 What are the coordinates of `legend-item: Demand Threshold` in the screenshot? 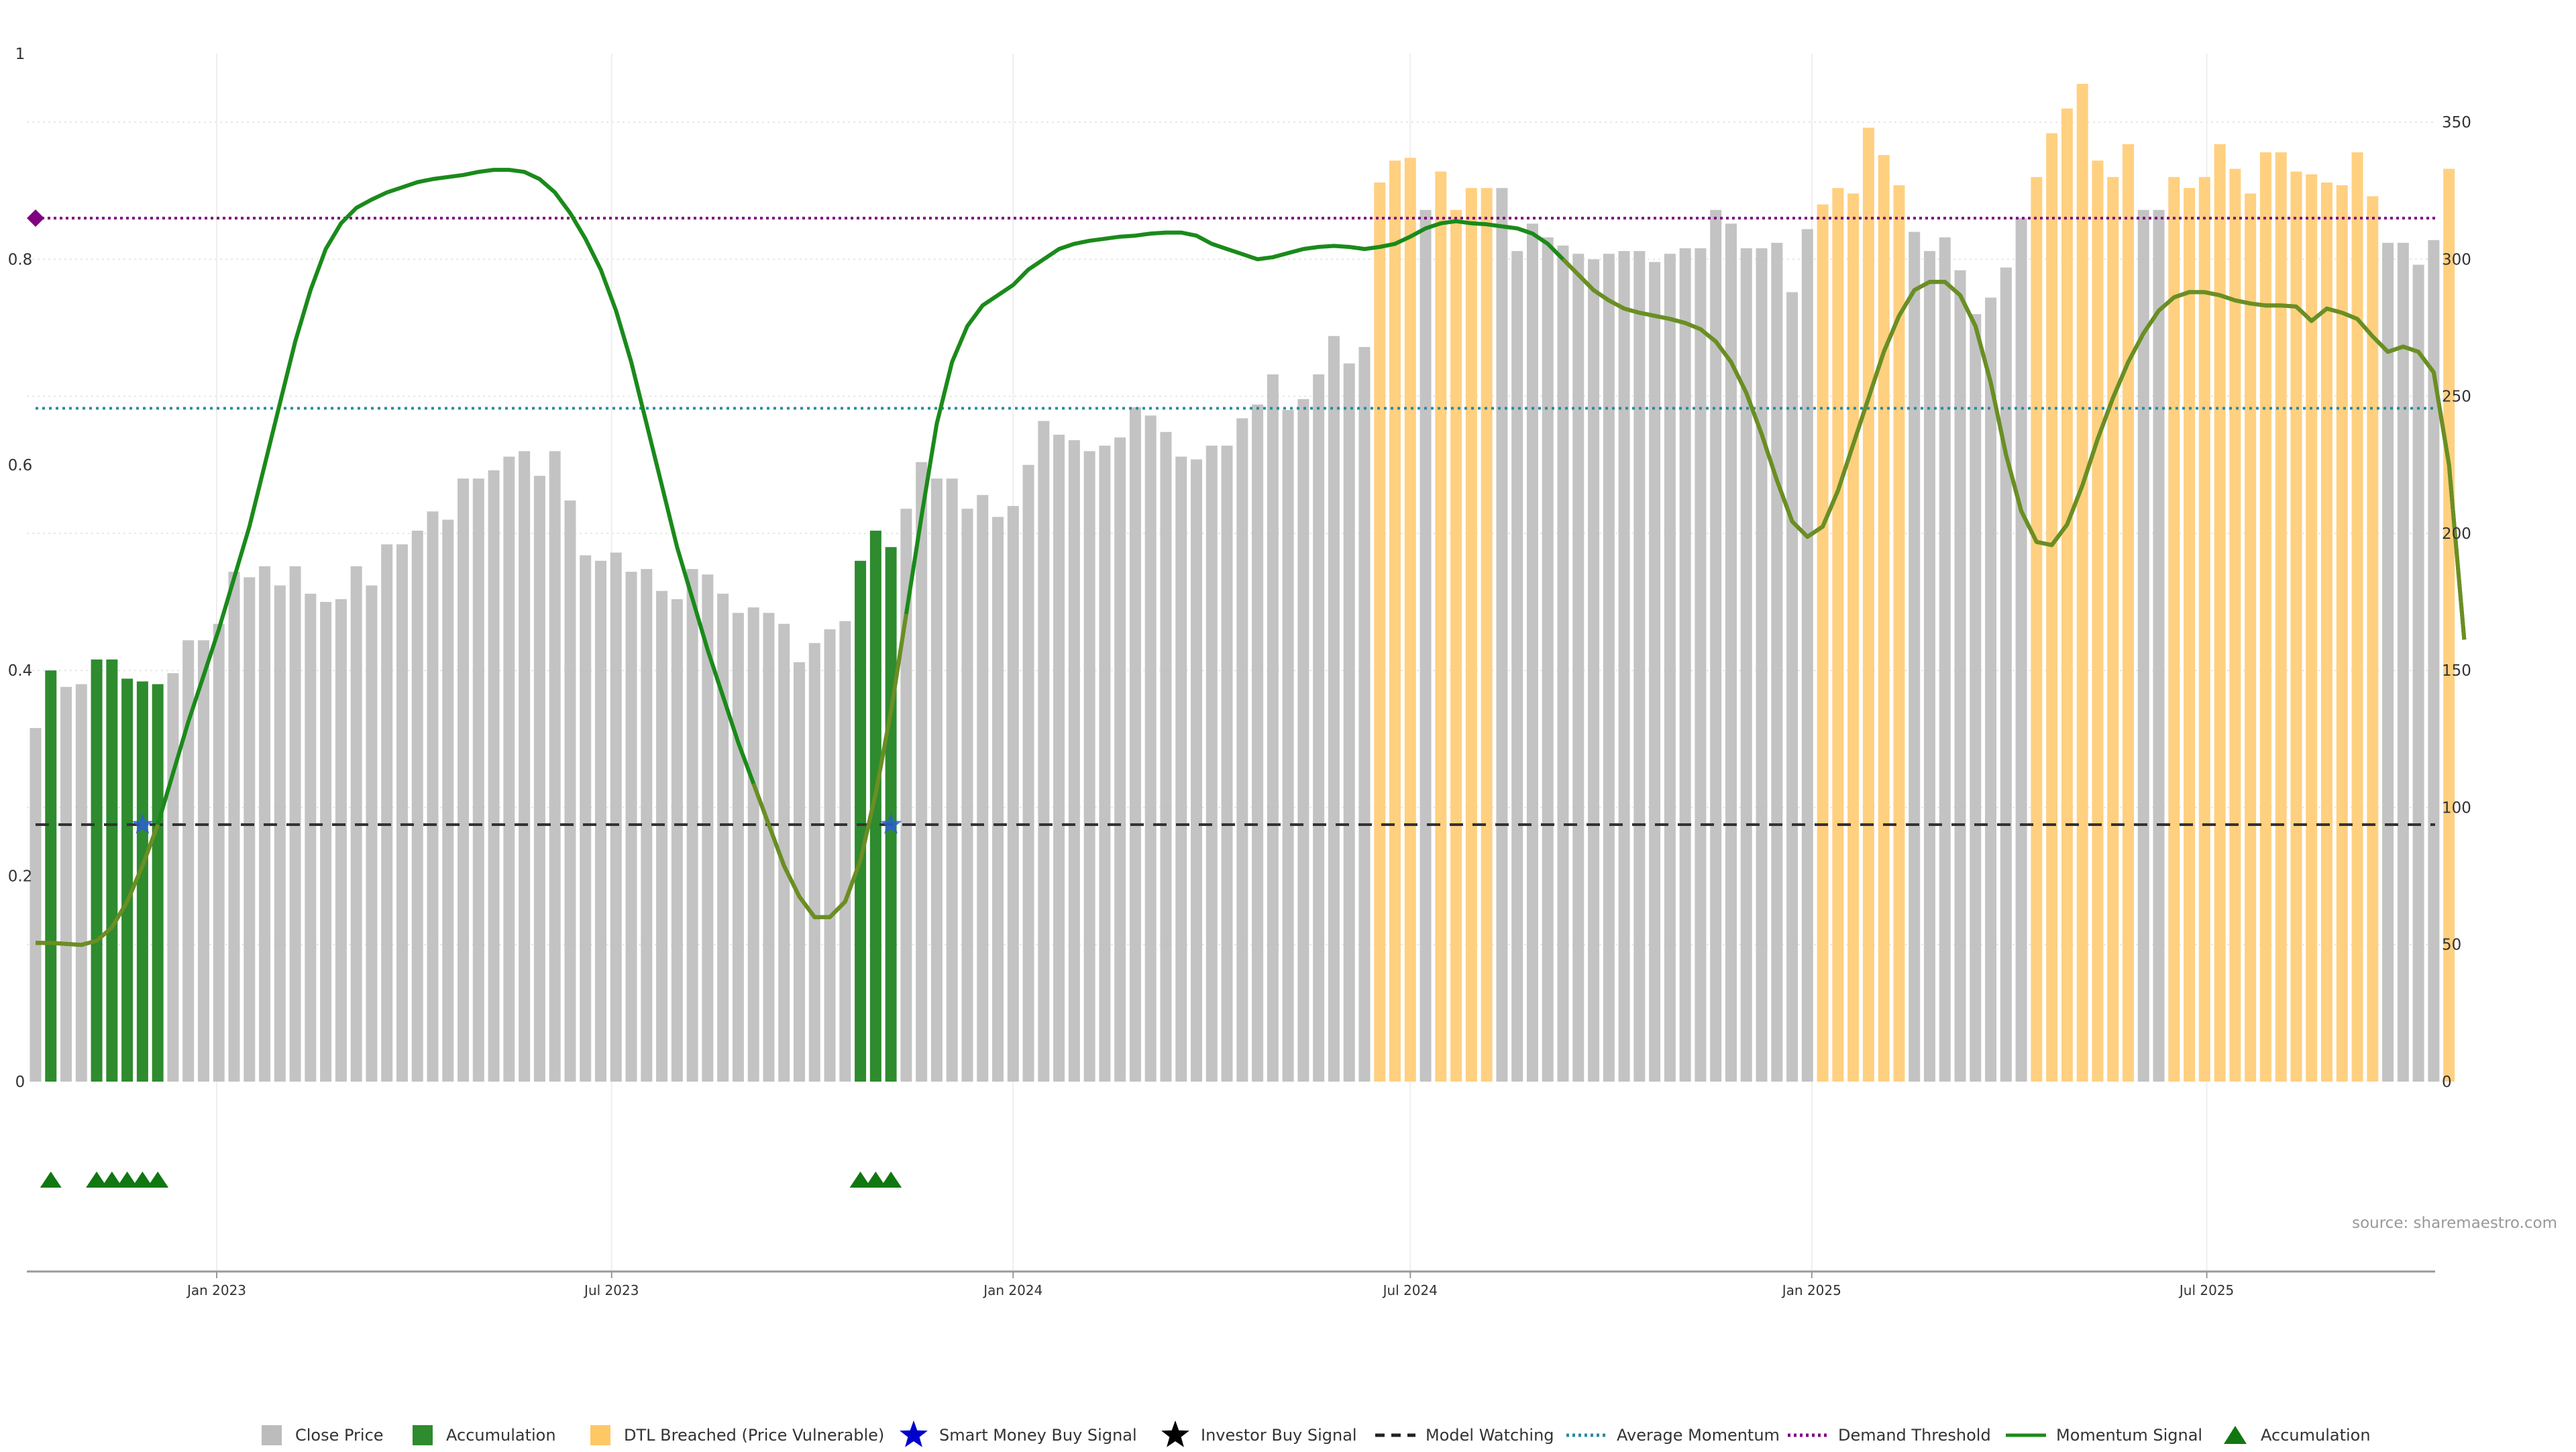 It's located at (1889, 1436).